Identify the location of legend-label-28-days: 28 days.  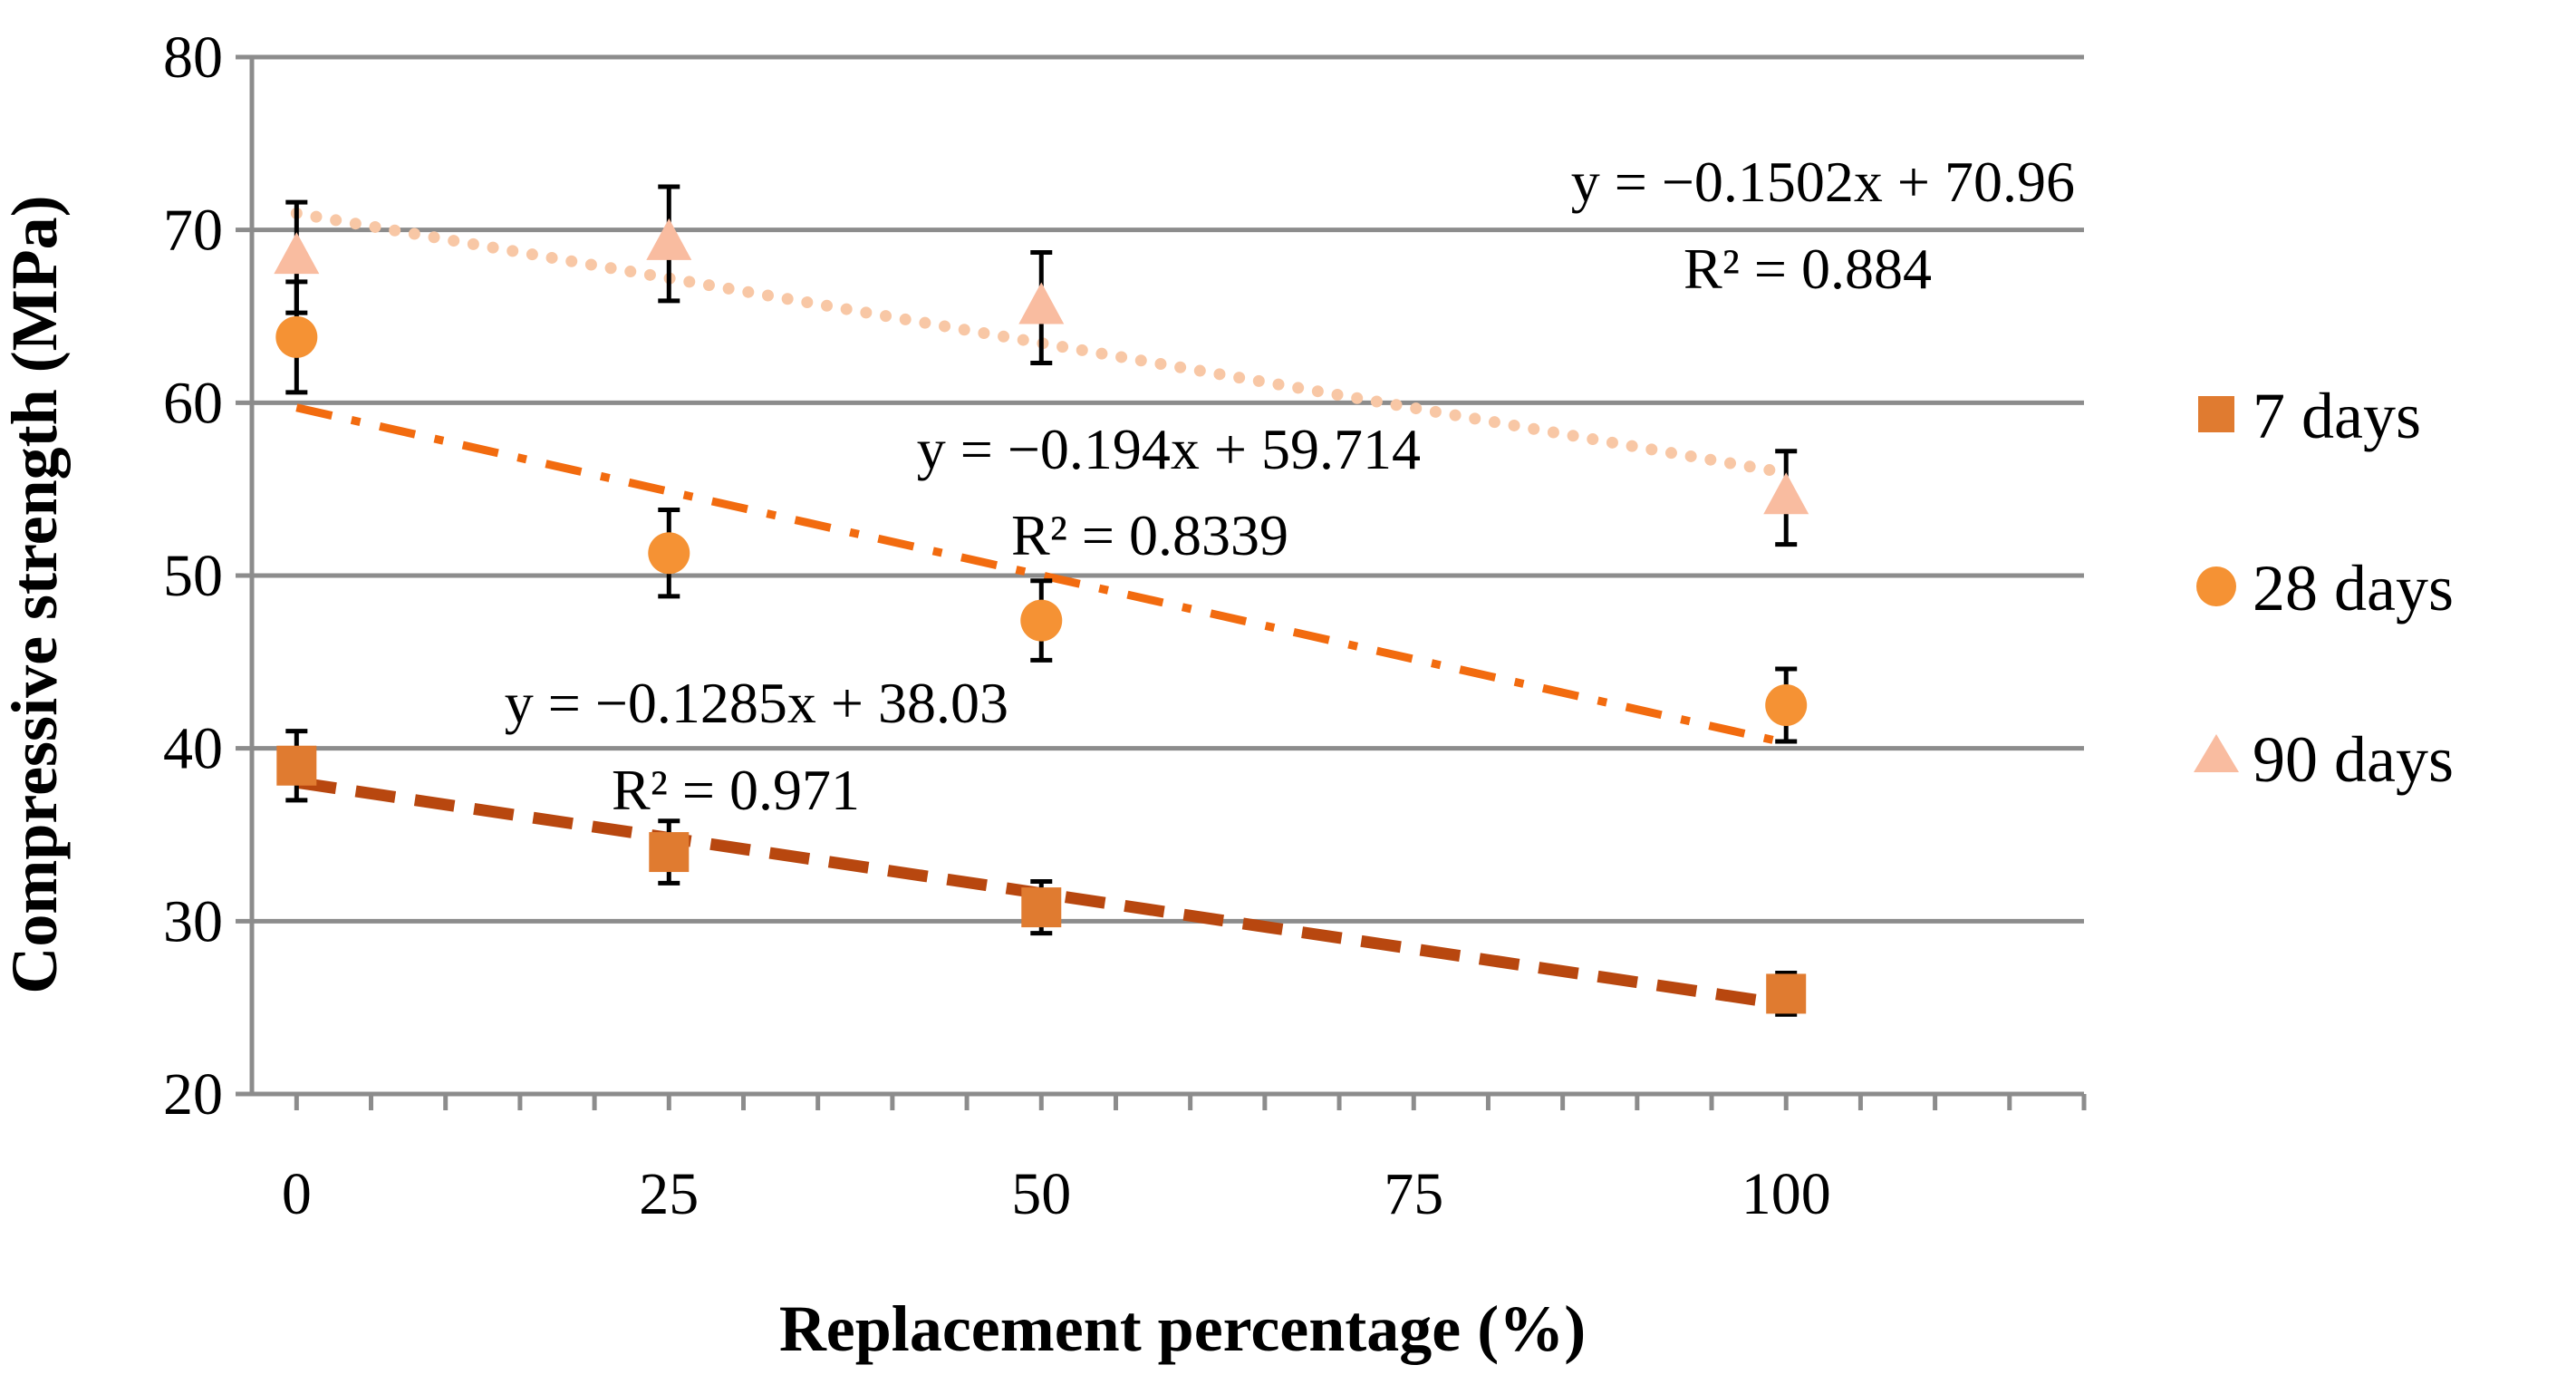
(2353, 588).